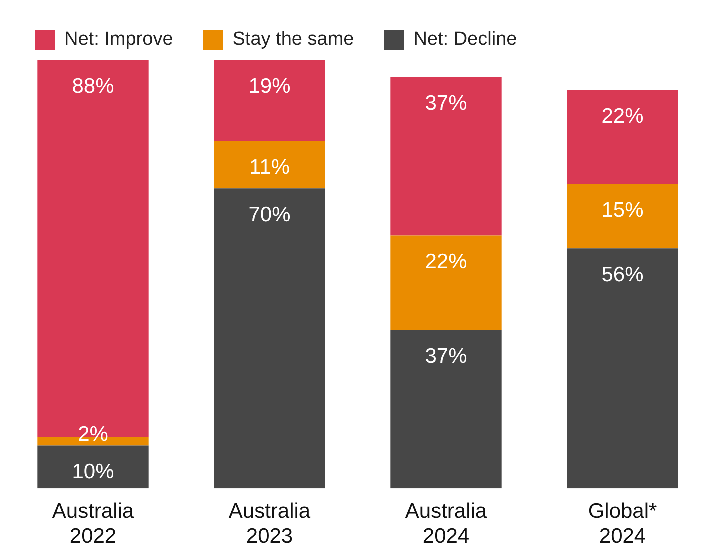 Image resolution: width=716 pixels, height=553 pixels. Describe the element at coordinates (446, 524) in the screenshot. I see `x-tick-label: Australia 2024` at that location.